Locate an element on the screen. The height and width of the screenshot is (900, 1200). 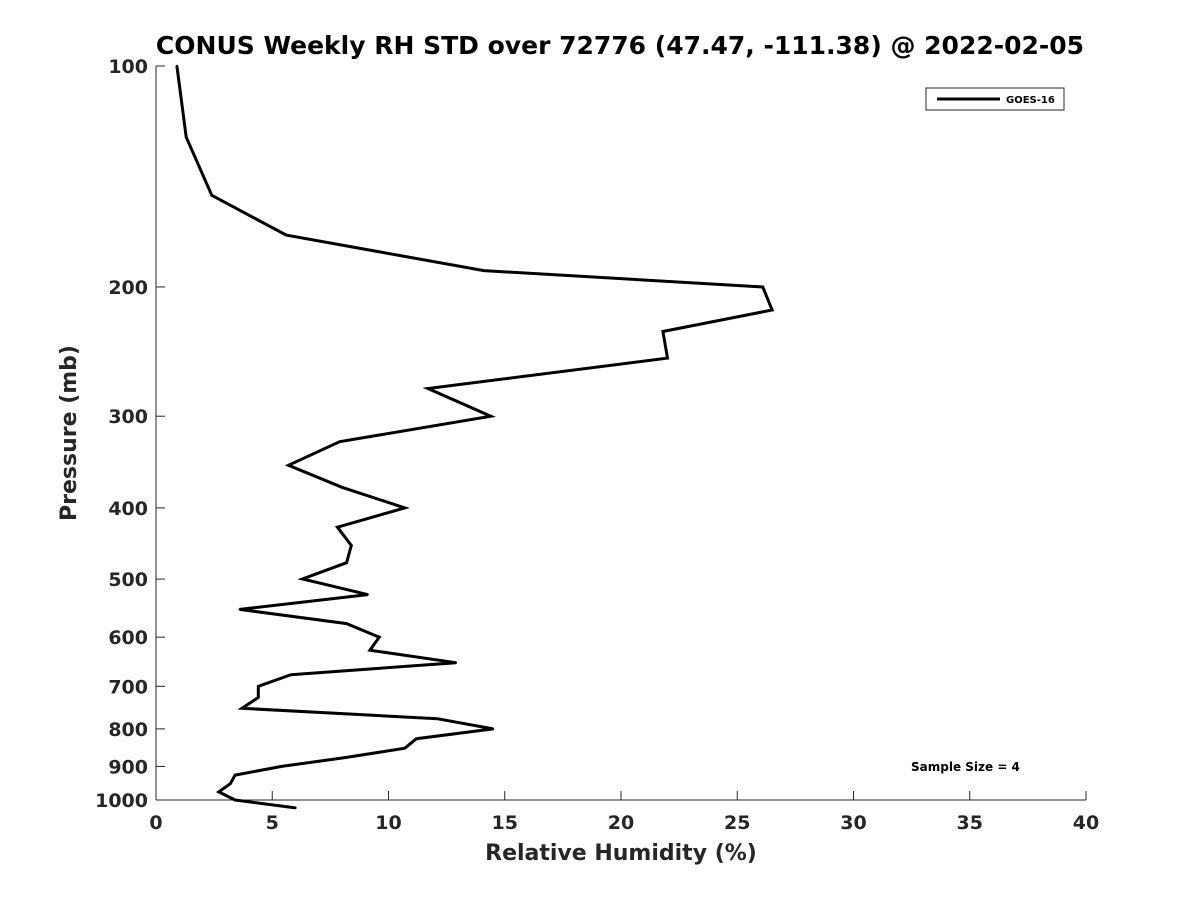
annotation-sample-size: Sample Size = 4 is located at coordinates (965, 767).